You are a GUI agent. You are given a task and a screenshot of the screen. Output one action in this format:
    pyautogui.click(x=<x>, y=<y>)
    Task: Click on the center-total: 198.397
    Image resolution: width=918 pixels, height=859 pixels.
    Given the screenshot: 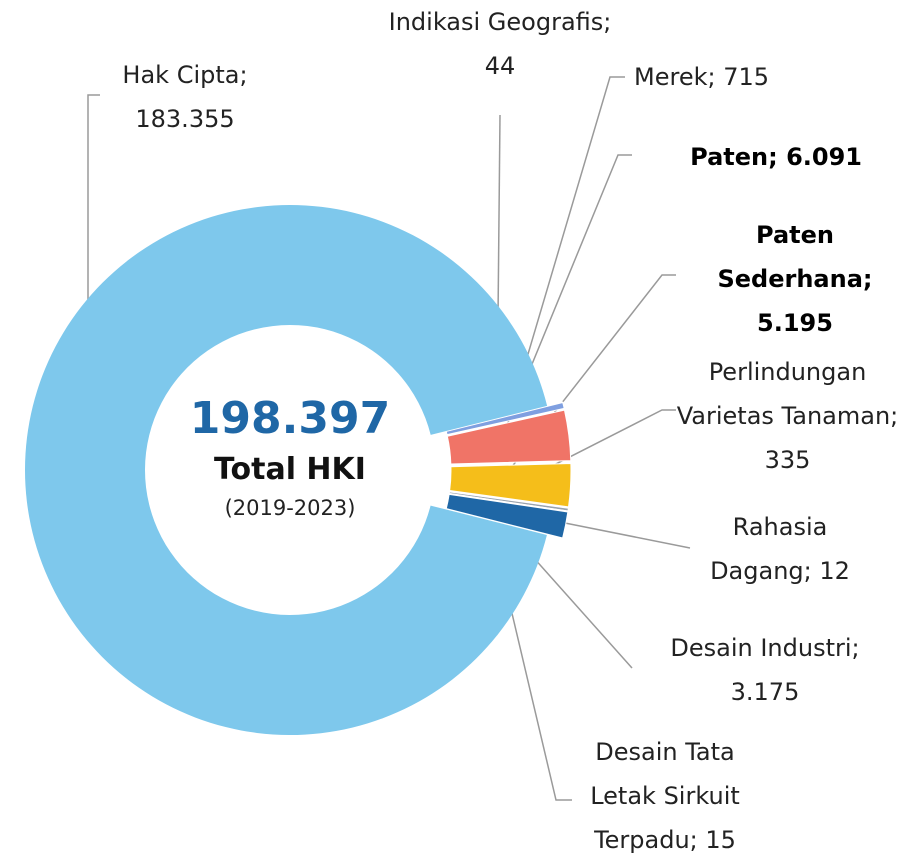 What is the action you would take?
    pyautogui.click(x=290, y=418)
    